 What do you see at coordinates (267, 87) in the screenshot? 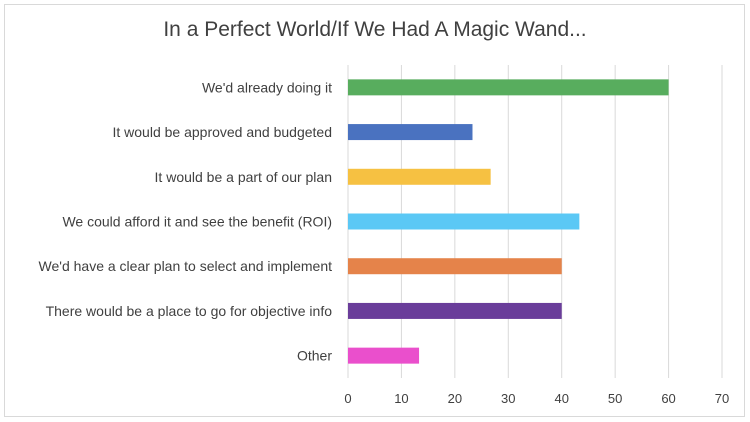
I see `category-label: We'd already doing it` at bounding box center [267, 87].